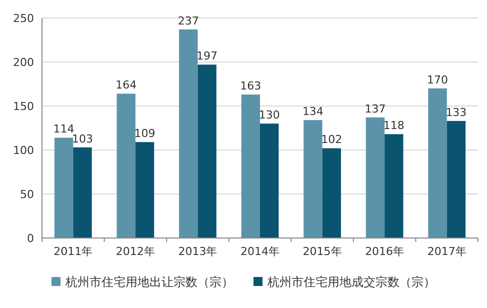  What do you see at coordinates (188, 21) in the screenshot?
I see `data-label: 237` at bounding box center [188, 21].